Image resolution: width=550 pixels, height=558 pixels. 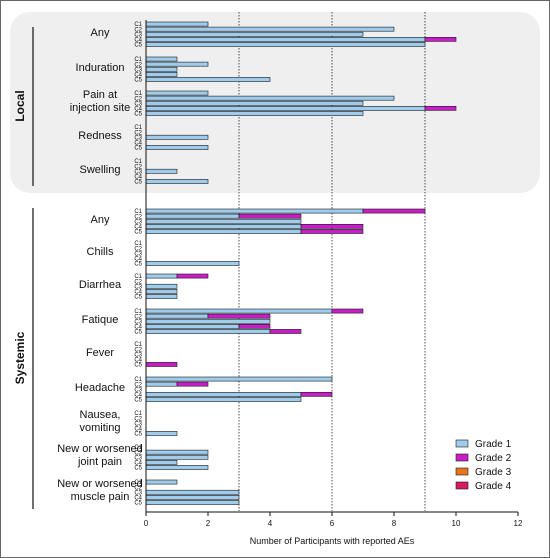 What do you see at coordinates (100, 33) in the screenshot?
I see `ae-category-label: Any` at bounding box center [100, 33].